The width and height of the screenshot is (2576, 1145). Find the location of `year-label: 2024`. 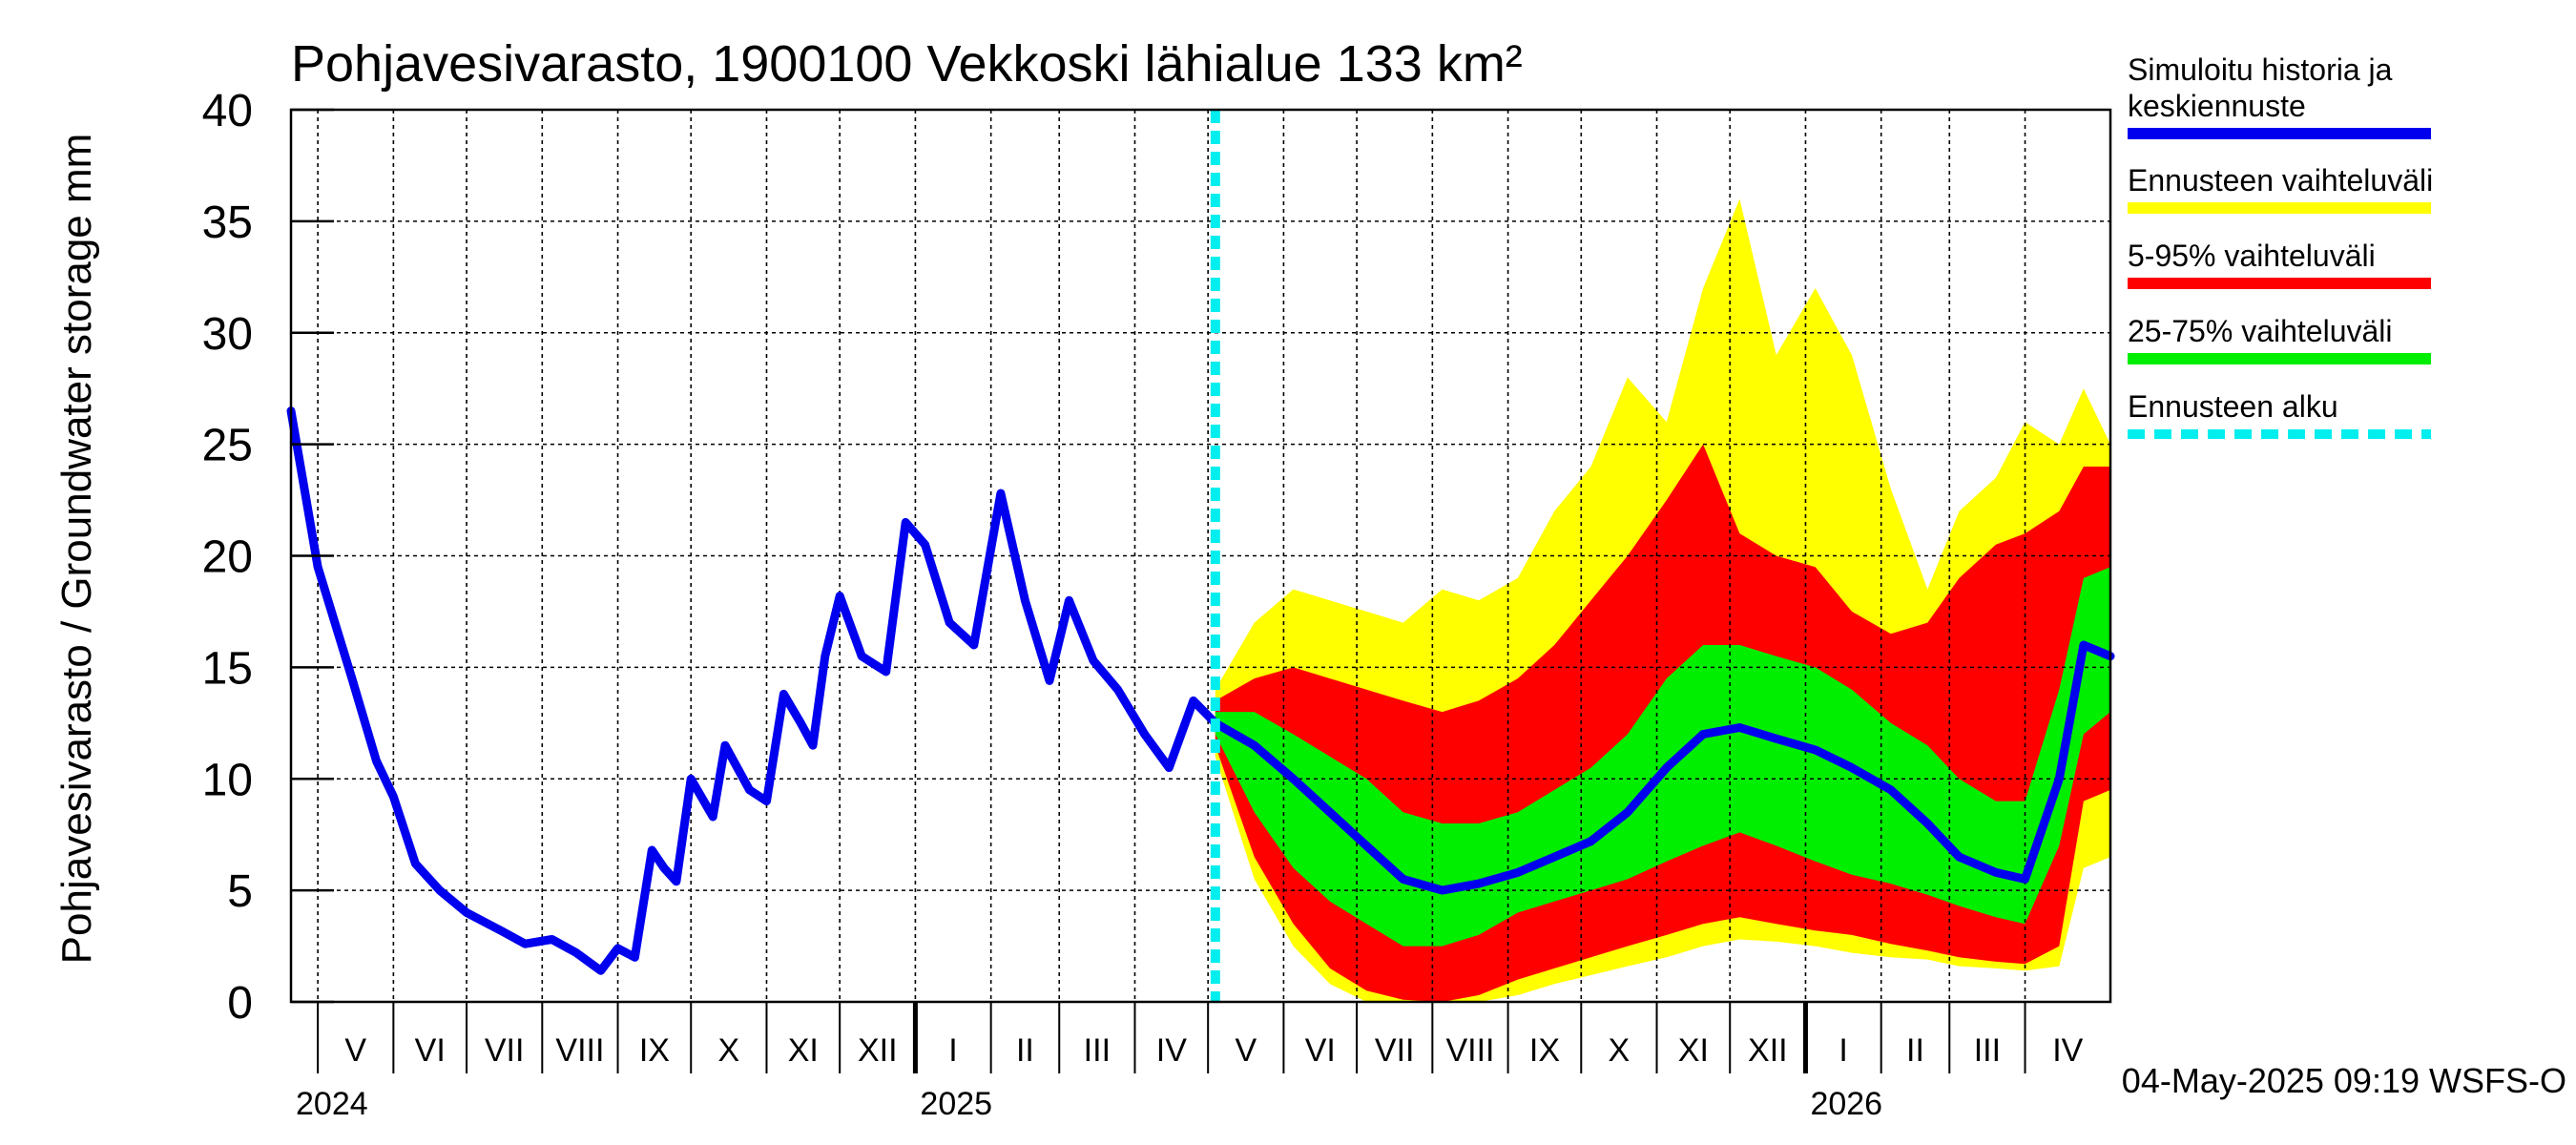

year-label: 2024 is located at coordinates (332, 1104).